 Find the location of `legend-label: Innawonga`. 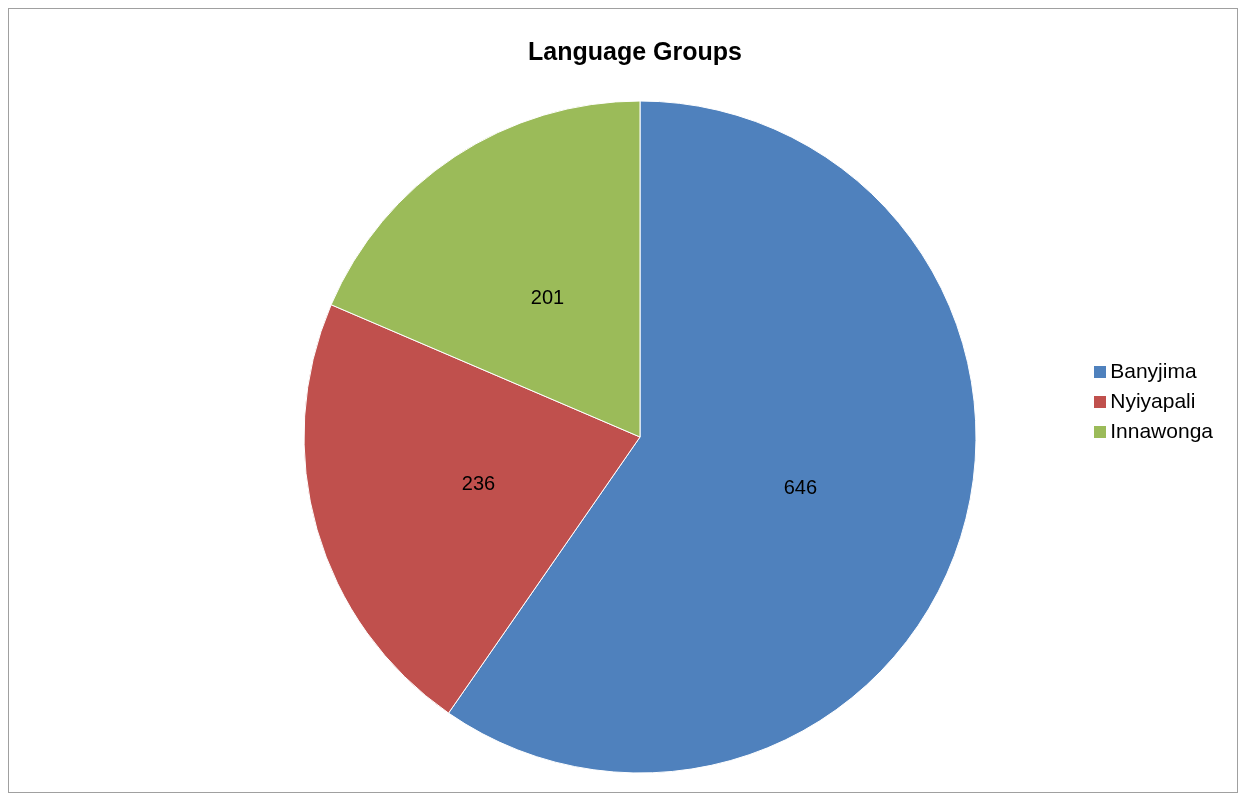

legend-label: Innawonga is located at coordinates (1161, 430).